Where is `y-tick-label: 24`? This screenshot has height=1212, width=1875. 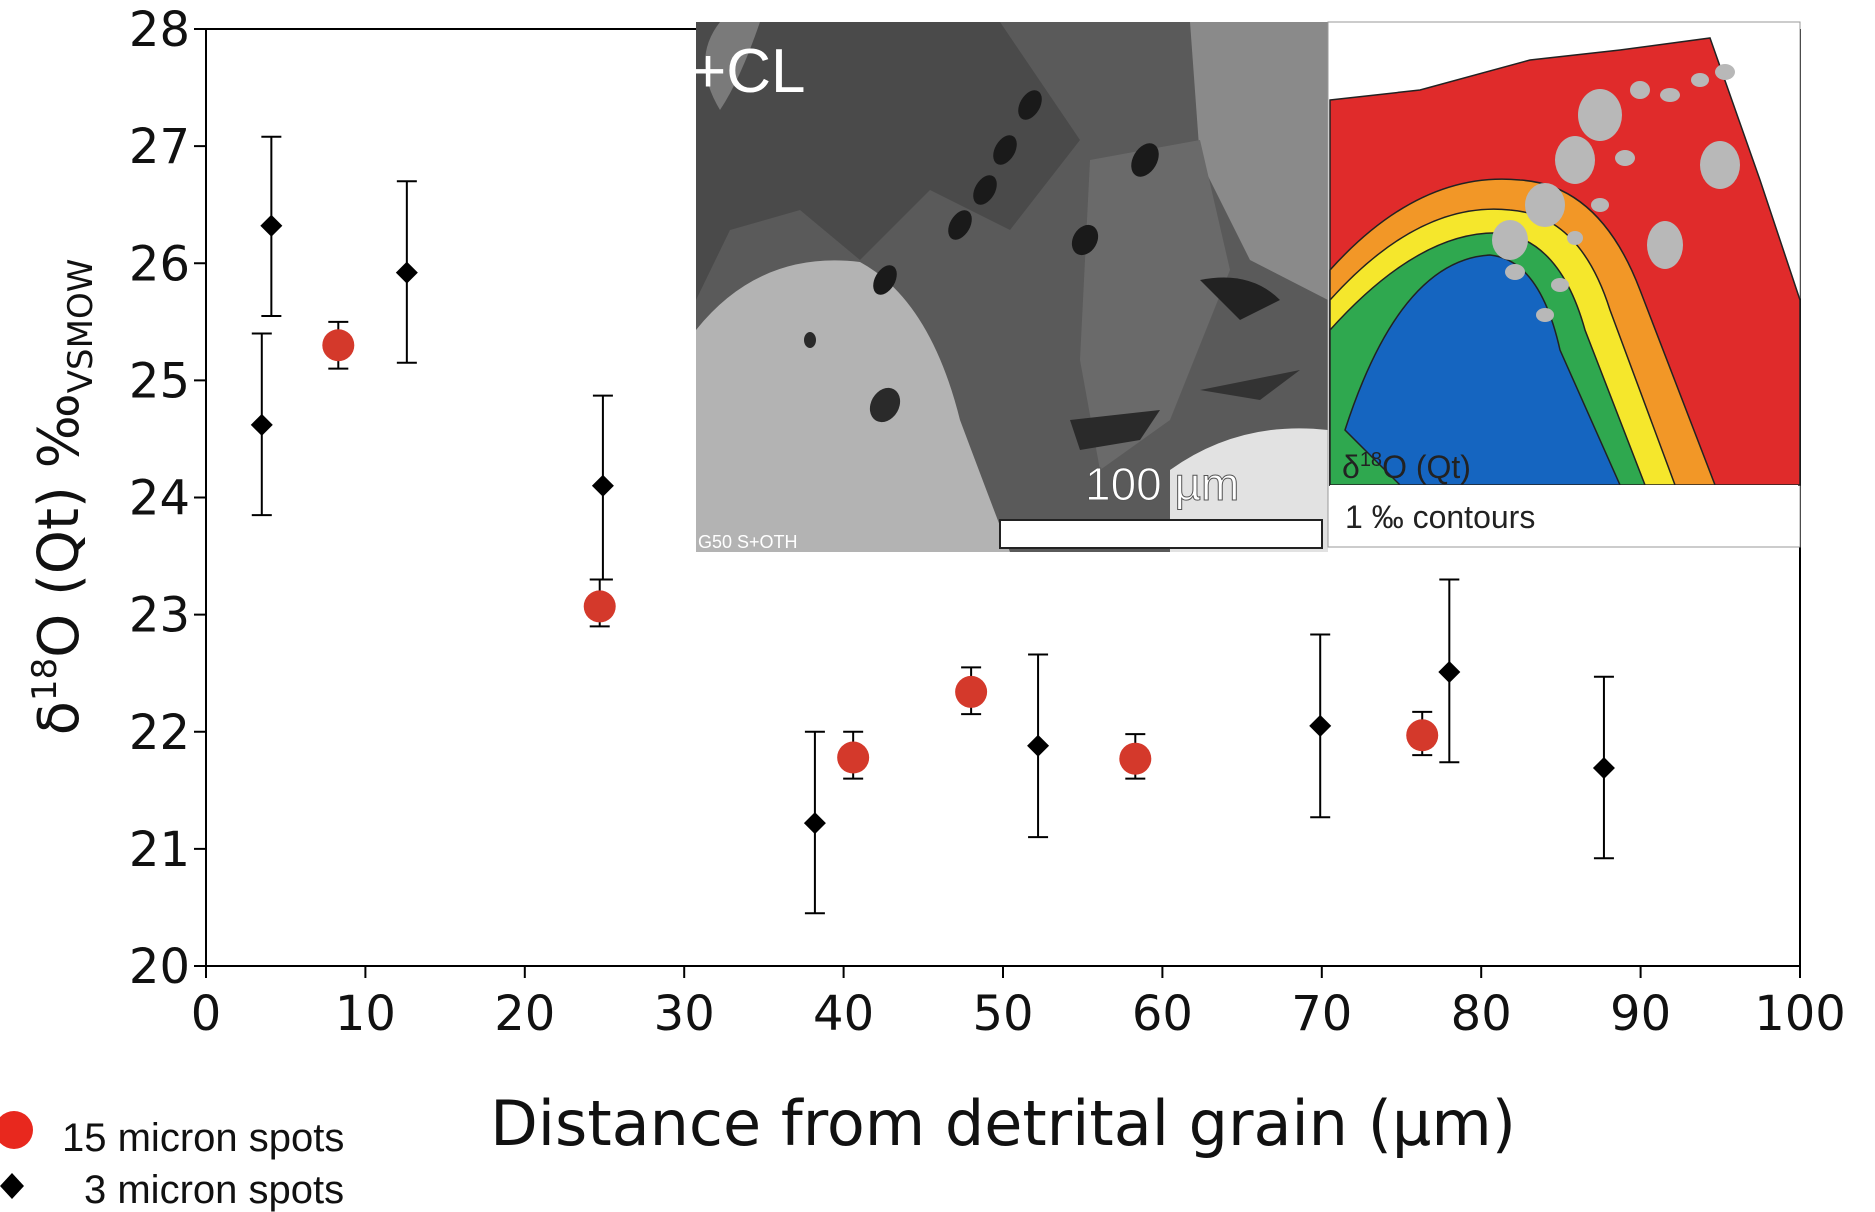
y-tick-label: 24 is located at coordinates (159, 499).